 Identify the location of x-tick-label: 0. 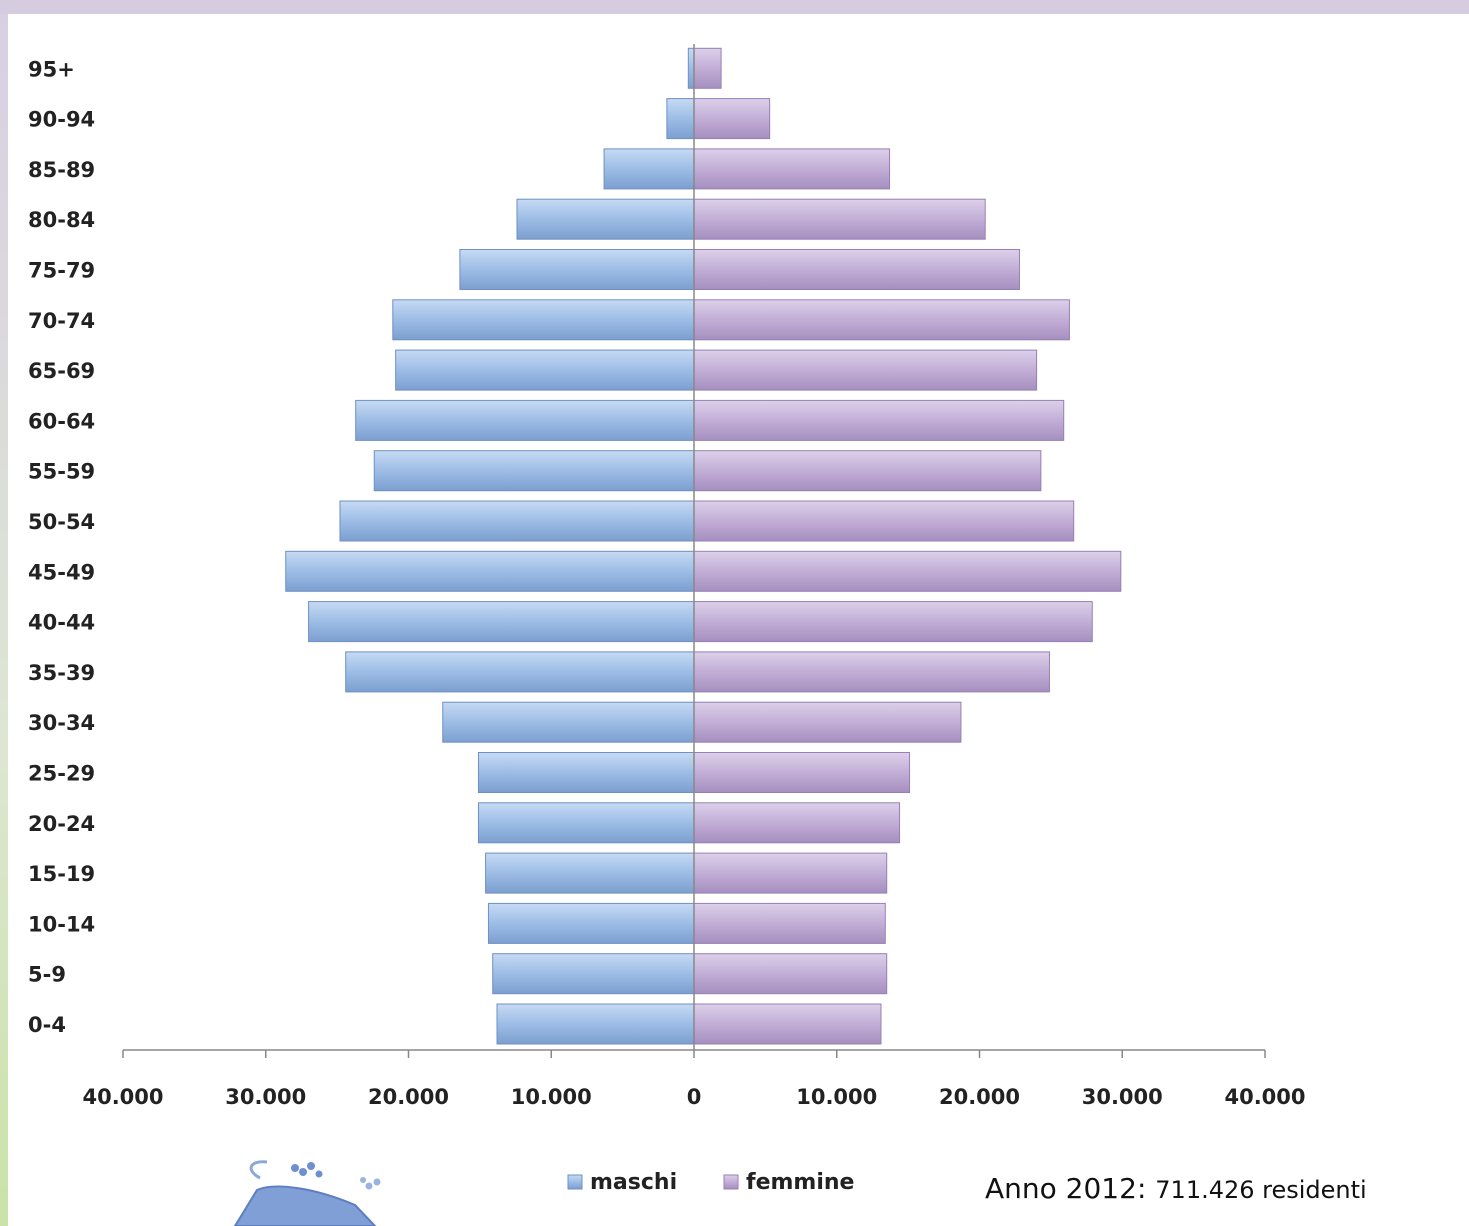
(694, 1097).